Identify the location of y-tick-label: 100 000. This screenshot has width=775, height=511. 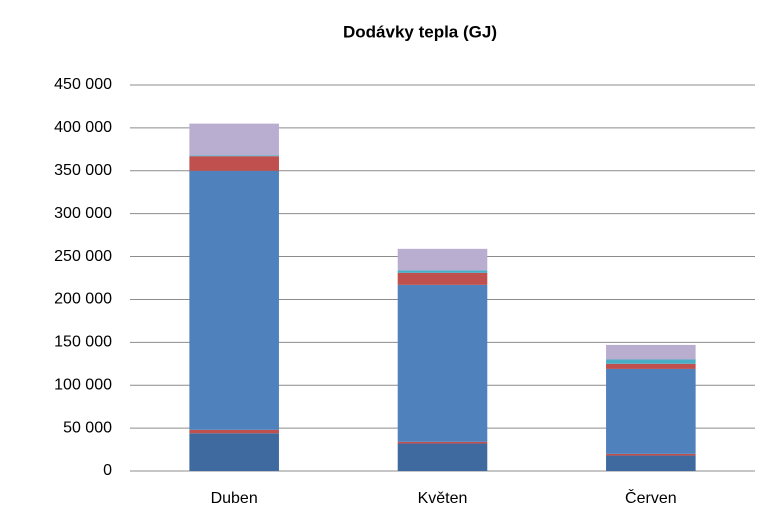
(83, 384).